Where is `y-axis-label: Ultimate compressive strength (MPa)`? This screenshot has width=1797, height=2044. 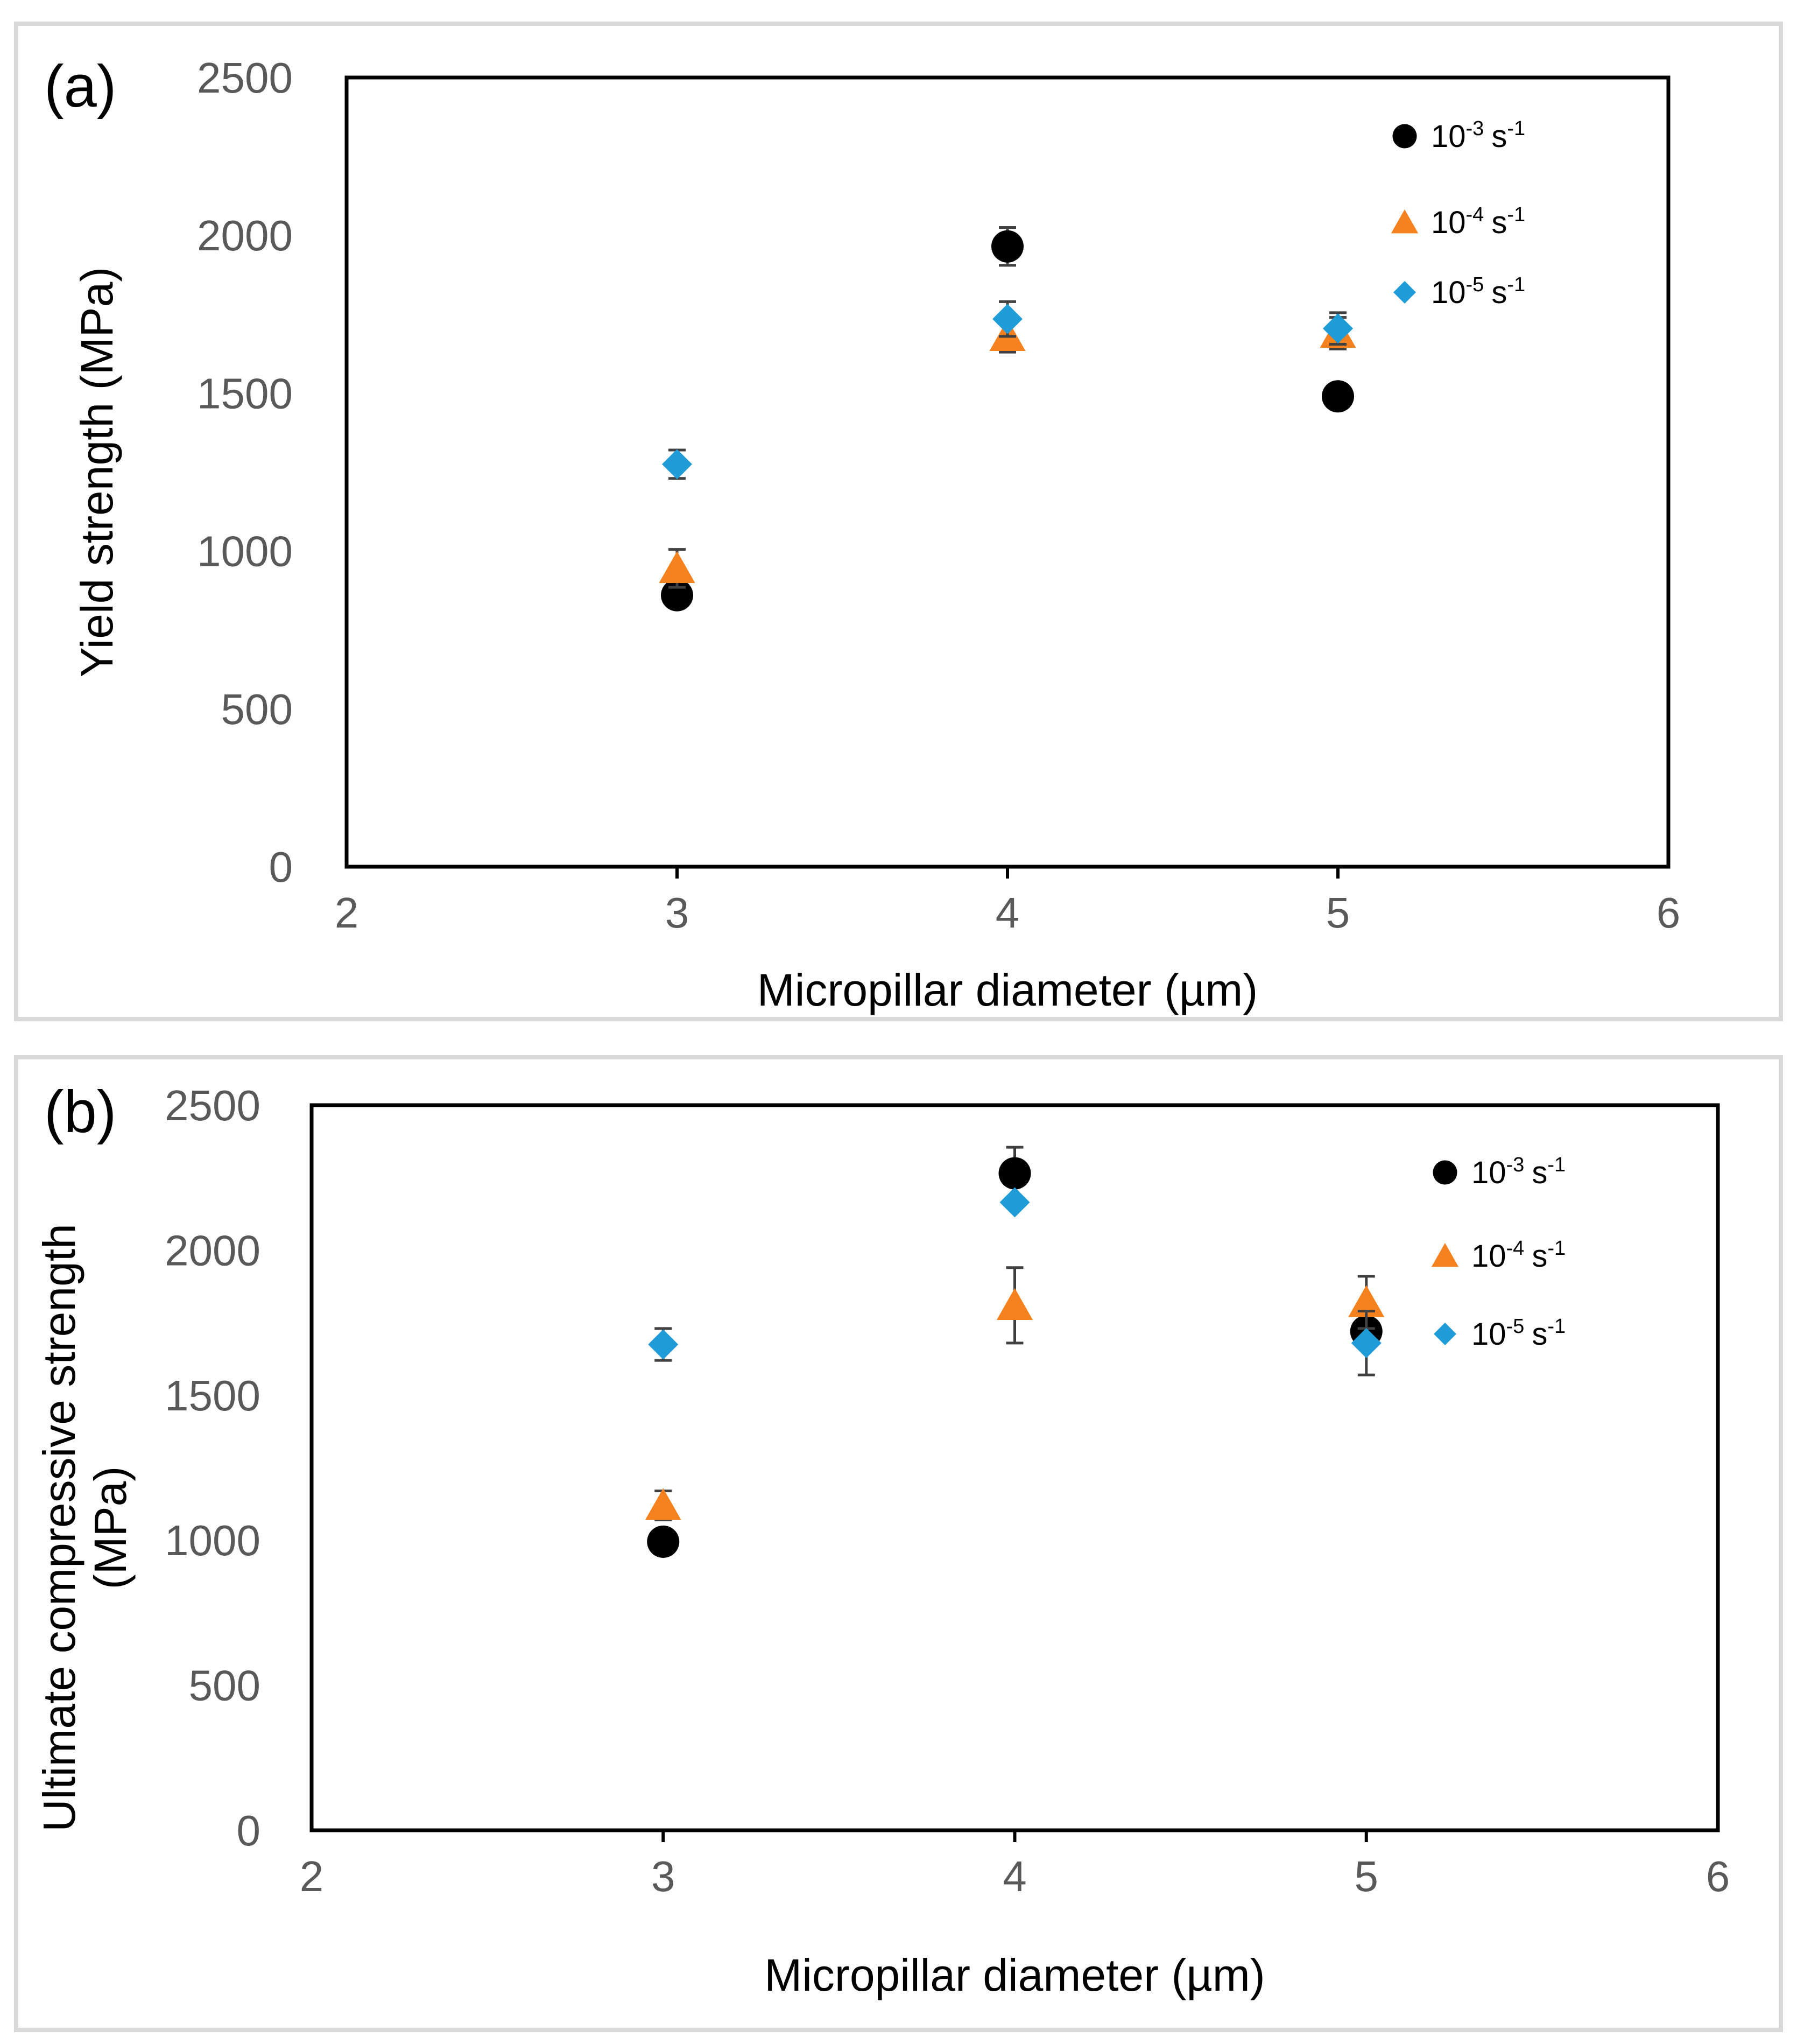
y-axis-label: Ultimate compressive strength (MPa) is located at coordinates (85, 1528).